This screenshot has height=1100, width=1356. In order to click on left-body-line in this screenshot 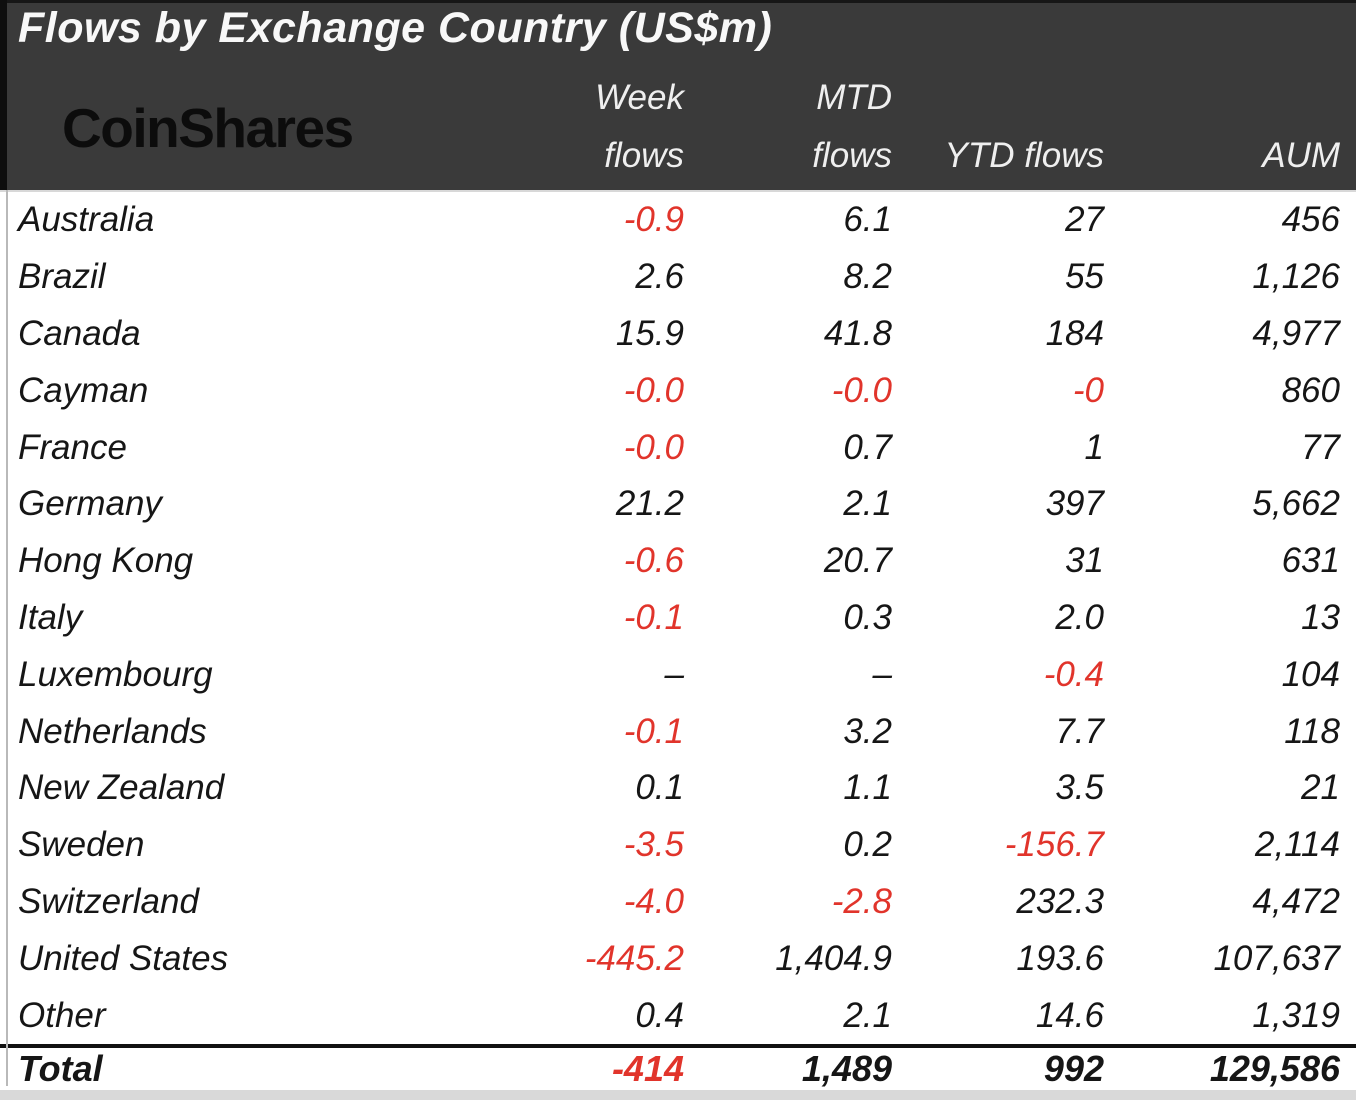, I will do `click(7, 638)`.